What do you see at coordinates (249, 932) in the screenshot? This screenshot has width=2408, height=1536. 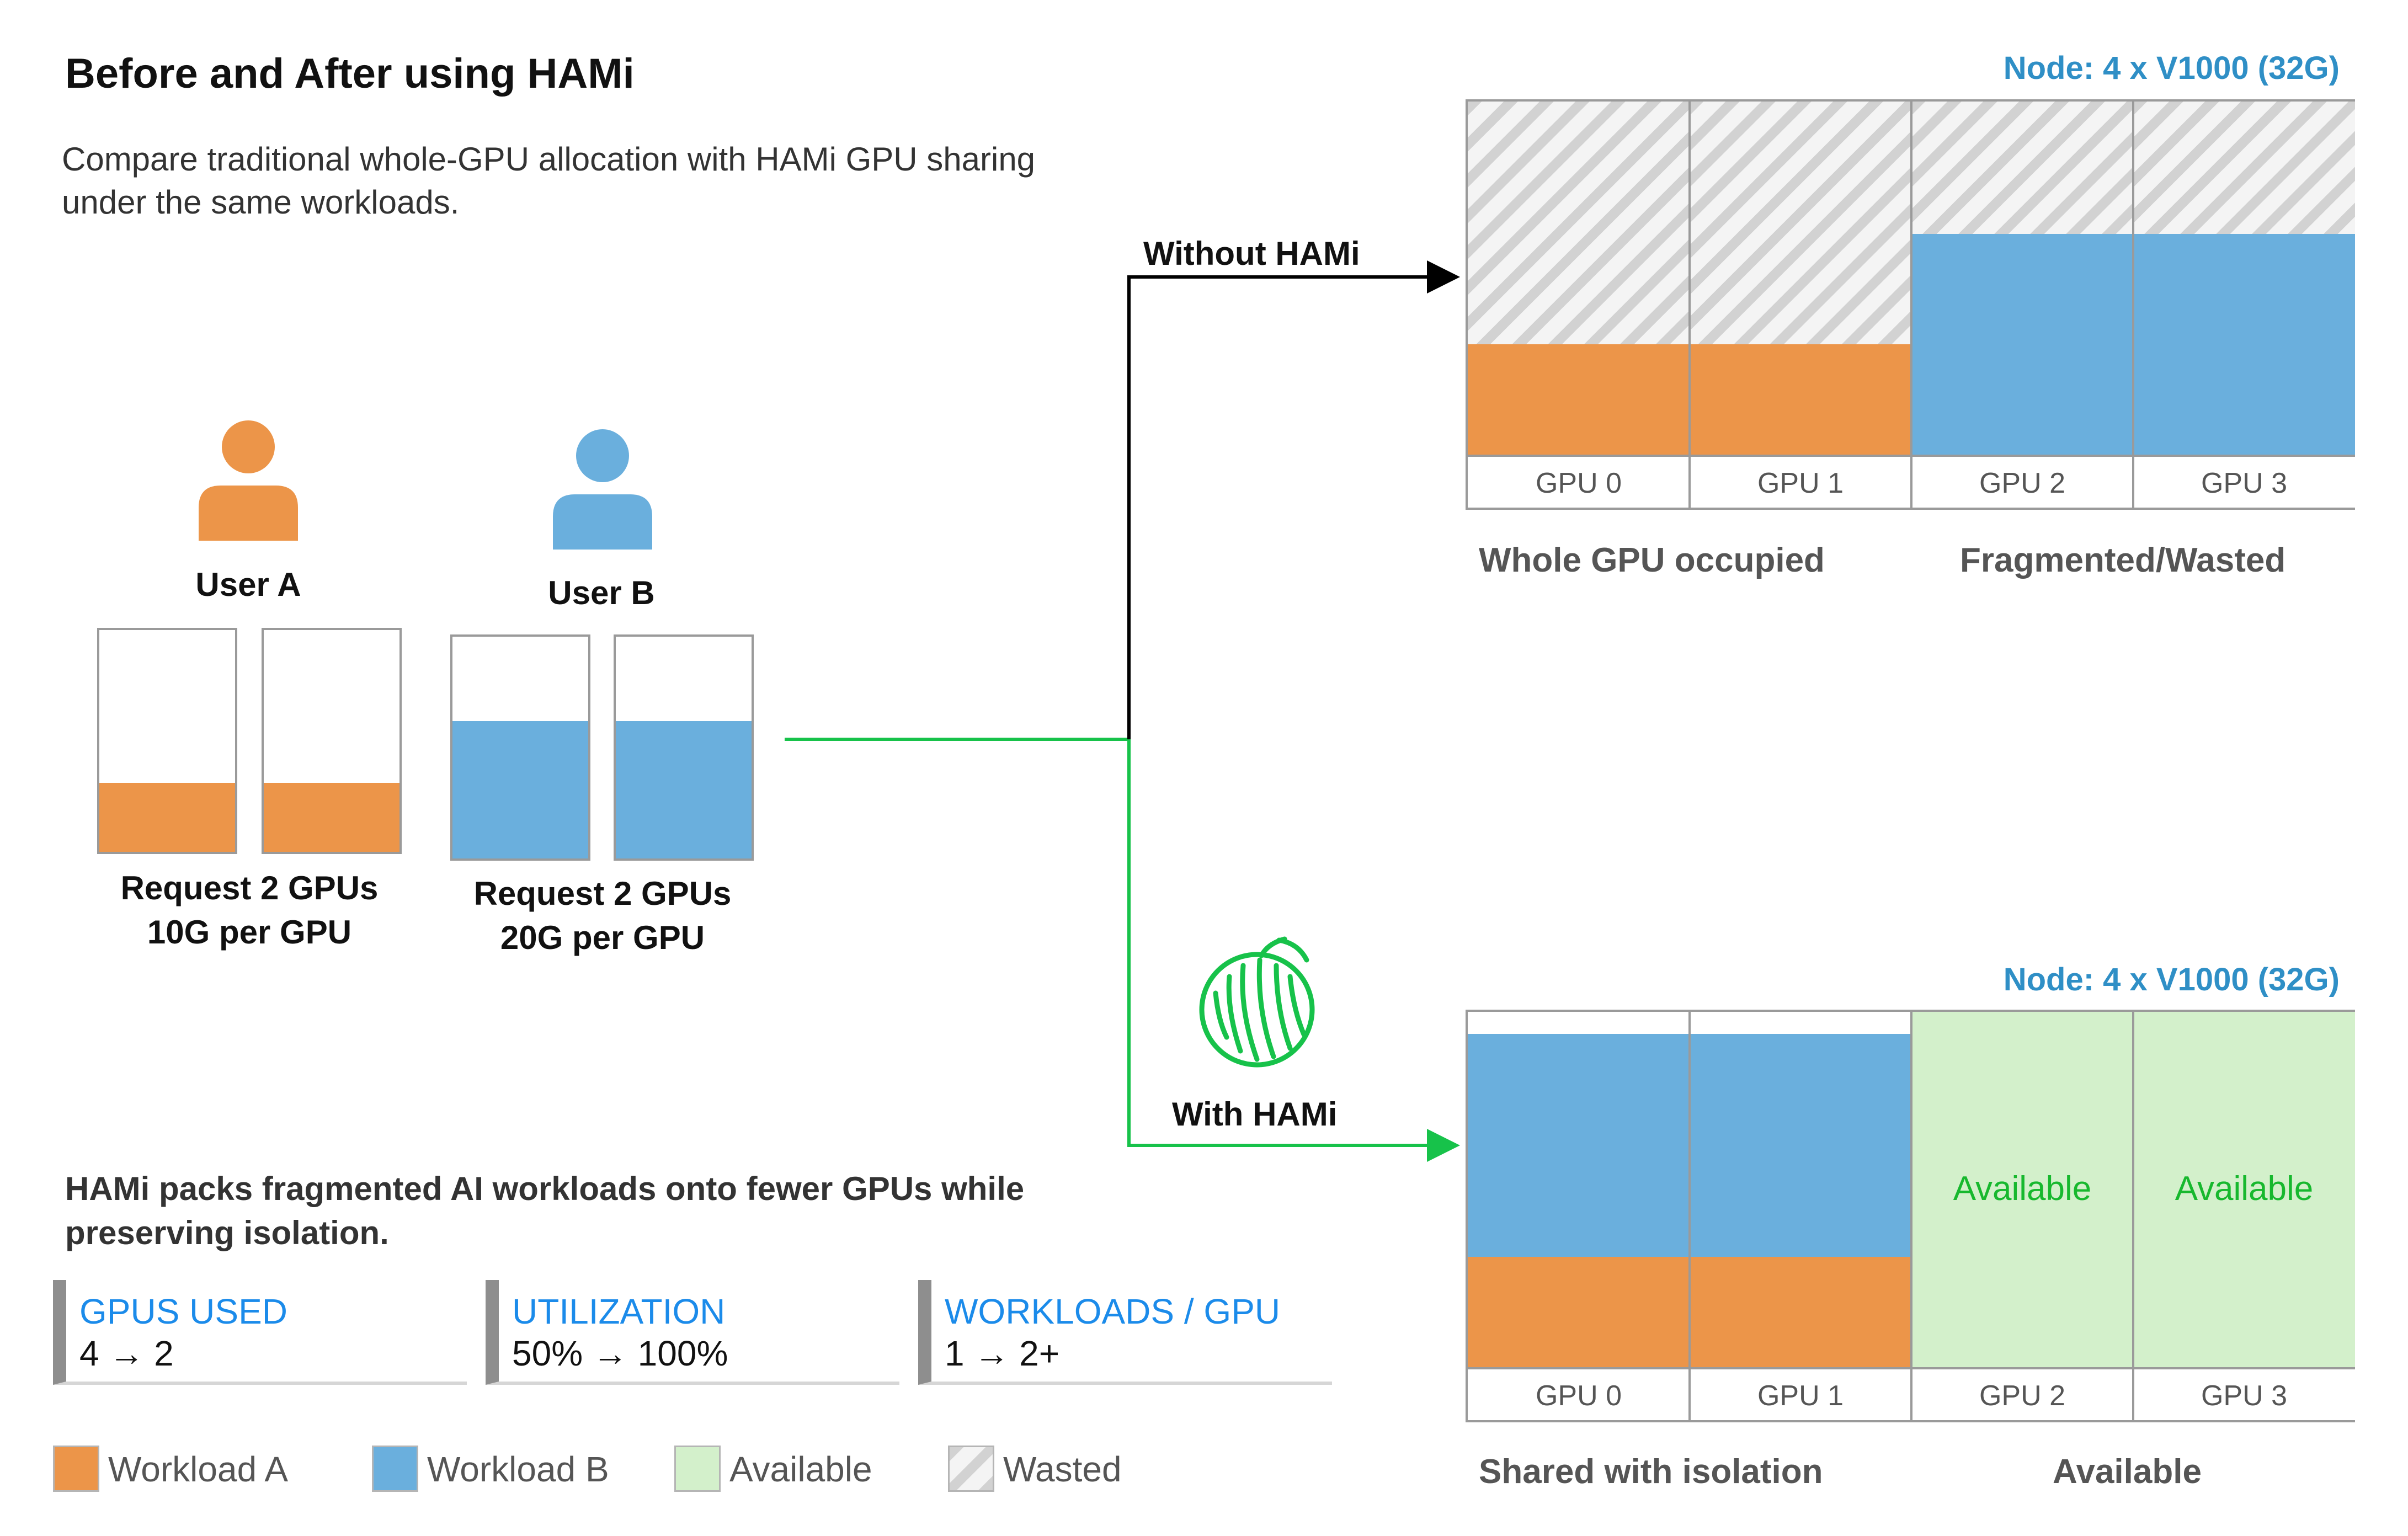 I see `user-a-request-line2: 10G per GPU` at bounding box center [249, 932].